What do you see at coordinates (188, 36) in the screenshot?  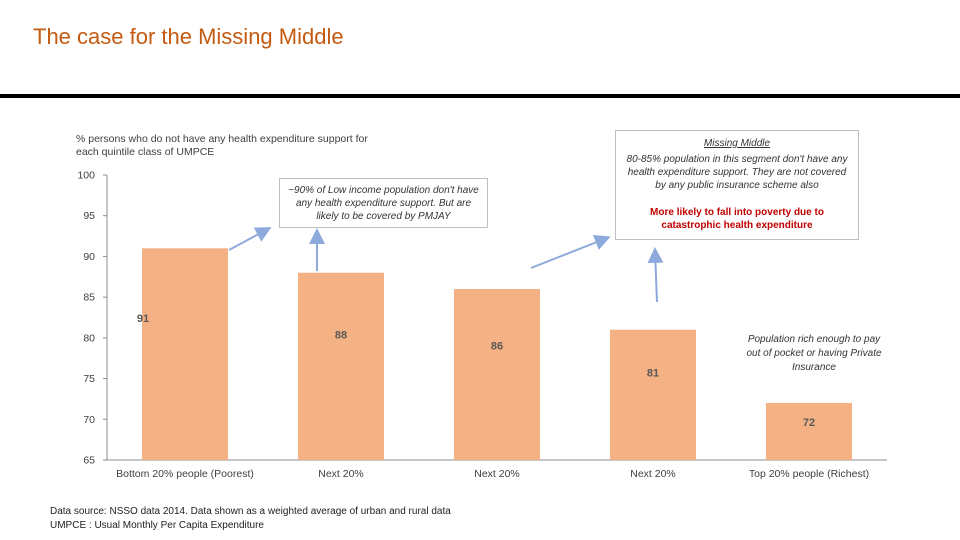 I see `slide-title: The case for the Missing Middle` at bounding box center [188, 36].